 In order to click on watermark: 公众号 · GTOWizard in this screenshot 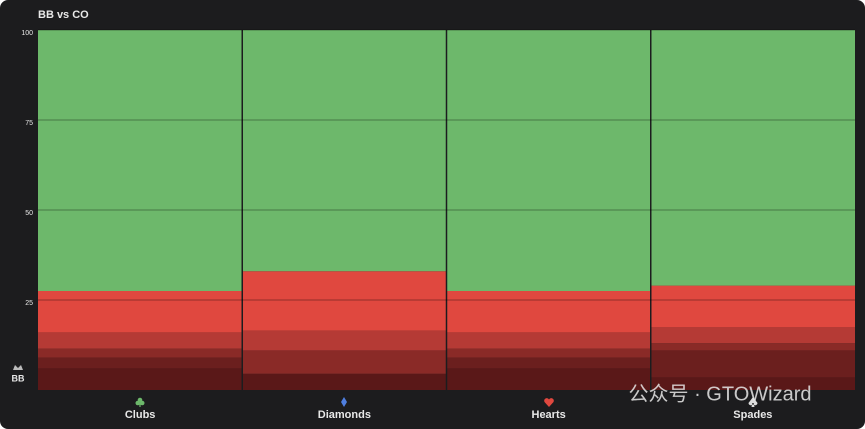, I will do `click(720, 393)`.